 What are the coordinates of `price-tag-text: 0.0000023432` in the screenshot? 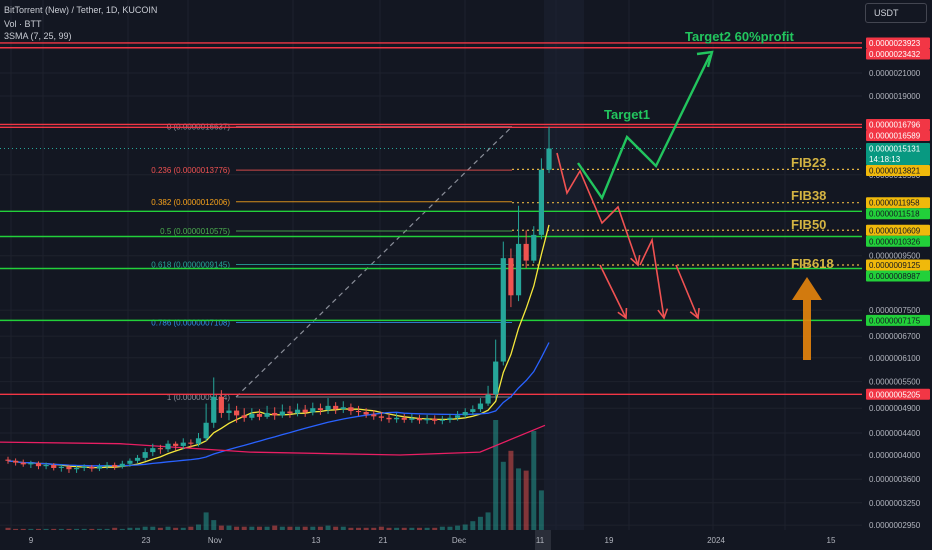 It's located at (895, 54).